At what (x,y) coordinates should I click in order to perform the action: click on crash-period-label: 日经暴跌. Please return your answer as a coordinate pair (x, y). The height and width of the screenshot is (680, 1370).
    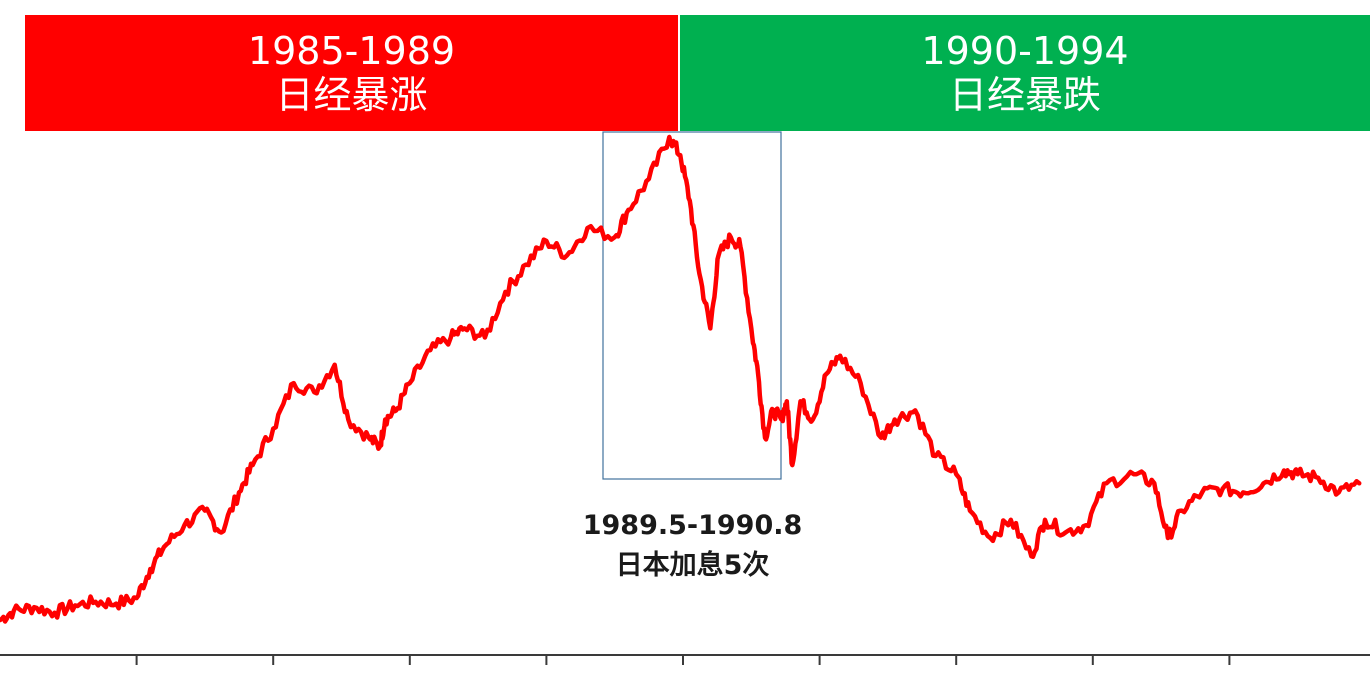
    Looking at the image, I should click on (1024, 95).